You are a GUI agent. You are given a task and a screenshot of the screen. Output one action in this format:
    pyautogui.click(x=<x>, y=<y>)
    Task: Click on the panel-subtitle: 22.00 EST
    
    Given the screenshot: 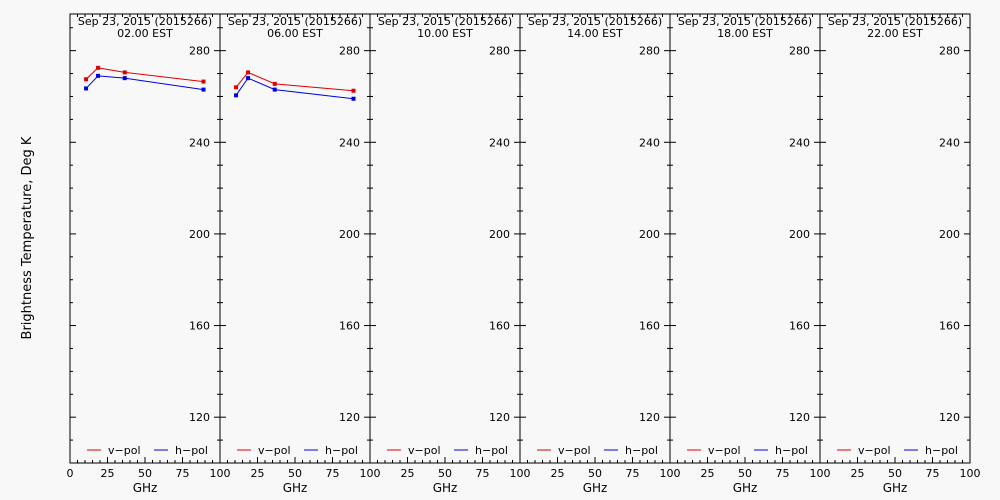 What is the action you would take?
    pyautogui.click(x=895, y=33)
    